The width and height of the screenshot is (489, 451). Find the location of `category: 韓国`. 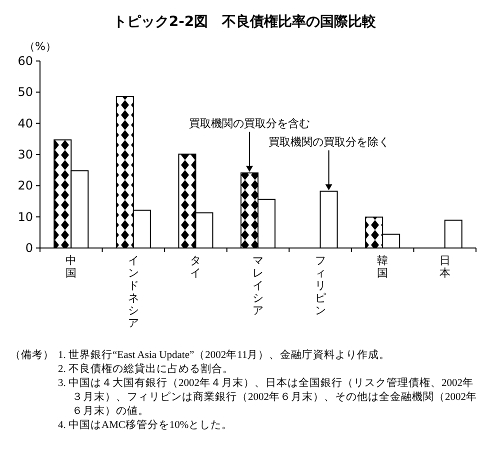

category: 韓国 is located at coordinates (382, 267).